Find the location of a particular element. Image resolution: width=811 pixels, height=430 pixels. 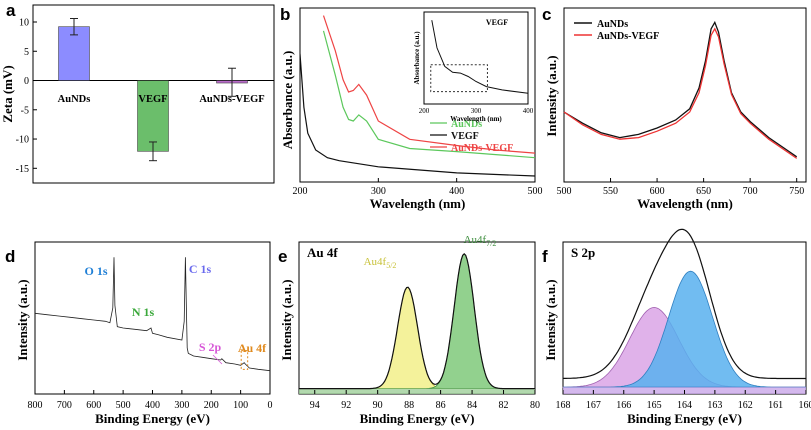

x-tick-label-b: 500 is located at coordinates (535, 191).